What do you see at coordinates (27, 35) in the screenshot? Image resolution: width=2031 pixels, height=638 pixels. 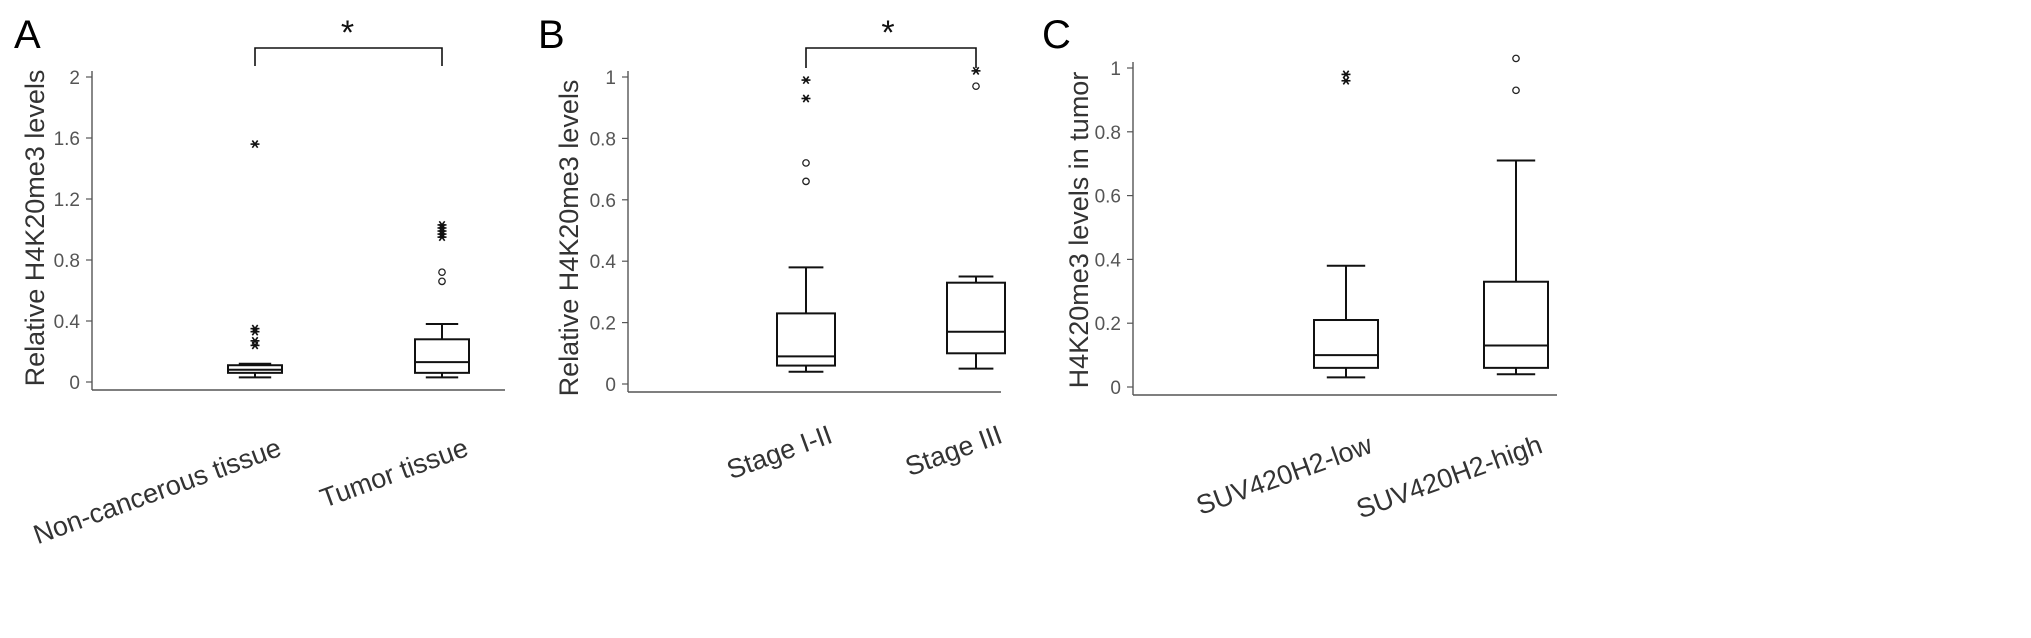 I see `panel-letter: A` at bounding box center [27, 35].